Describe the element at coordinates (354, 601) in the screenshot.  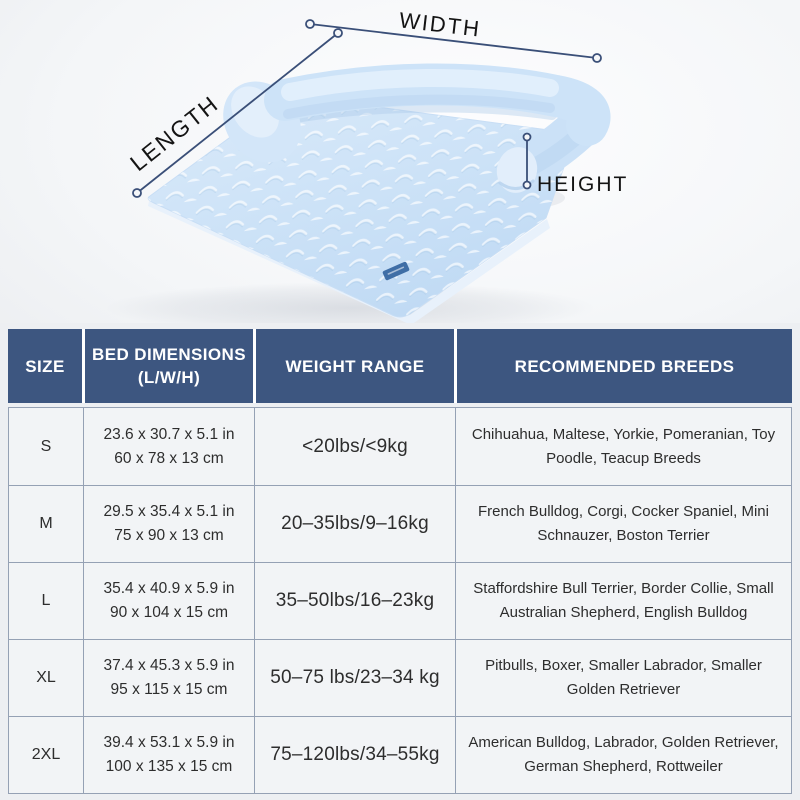
I see `weight-value: 35–50lbs/16–23kg` at that location.